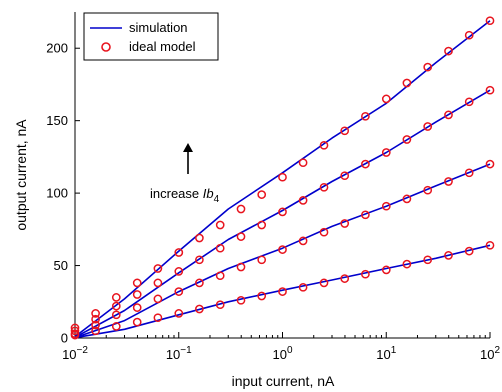 This screenshot has width=502, height=392. Describe the element at coordinates (21, 175) in the screenshot. I see `y-axis-label: output current, nA` at that location.